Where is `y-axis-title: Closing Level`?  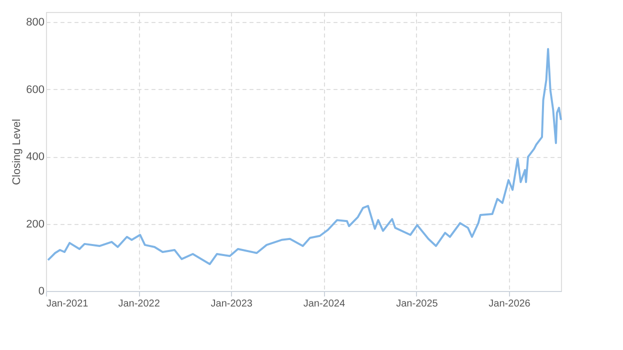 y-axis-title: Closing Level is located at coordinates (17, 152).